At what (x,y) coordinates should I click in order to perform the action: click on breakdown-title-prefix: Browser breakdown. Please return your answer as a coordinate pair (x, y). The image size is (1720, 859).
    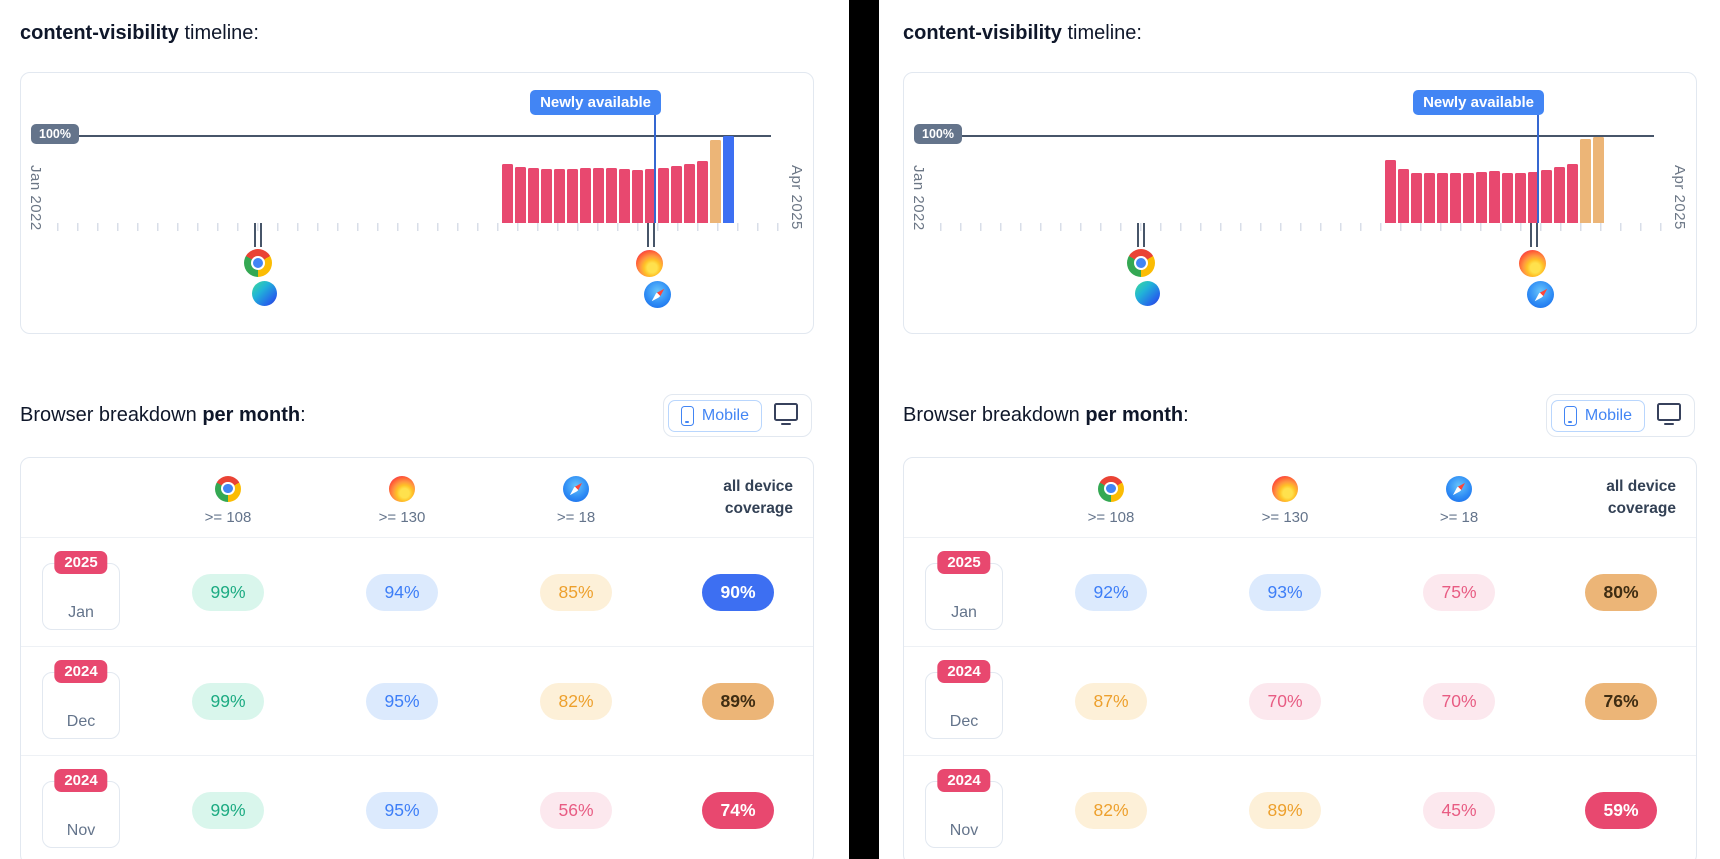
    Looking at the image, I should click on (111, 415).